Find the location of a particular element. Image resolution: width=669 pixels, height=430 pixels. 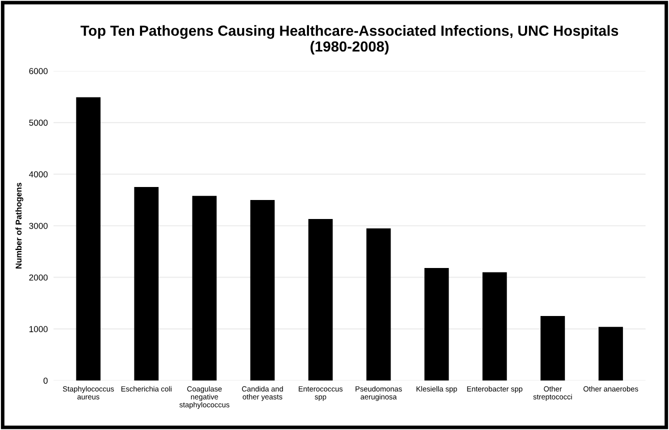

y-tick-label: 6000 is located at coordinates (38, 71).